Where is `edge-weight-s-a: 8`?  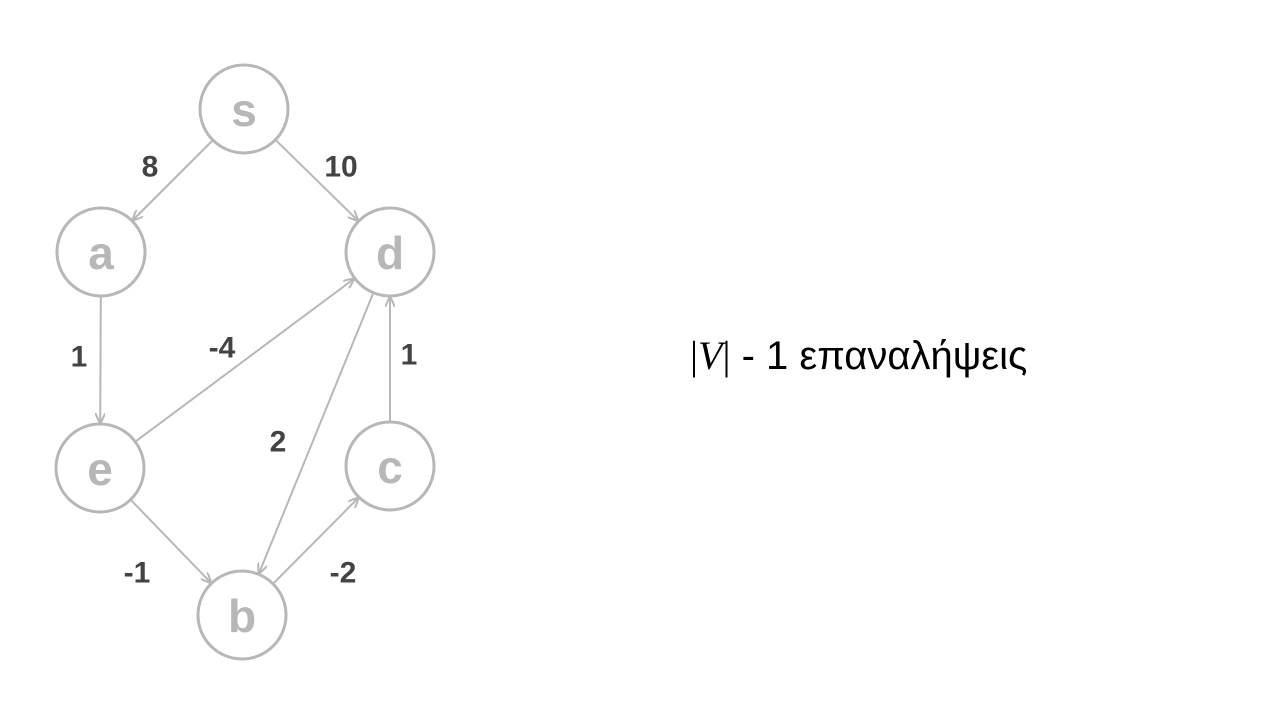
edge-weight-s-a: 8 is located at coordinates (150, 167).